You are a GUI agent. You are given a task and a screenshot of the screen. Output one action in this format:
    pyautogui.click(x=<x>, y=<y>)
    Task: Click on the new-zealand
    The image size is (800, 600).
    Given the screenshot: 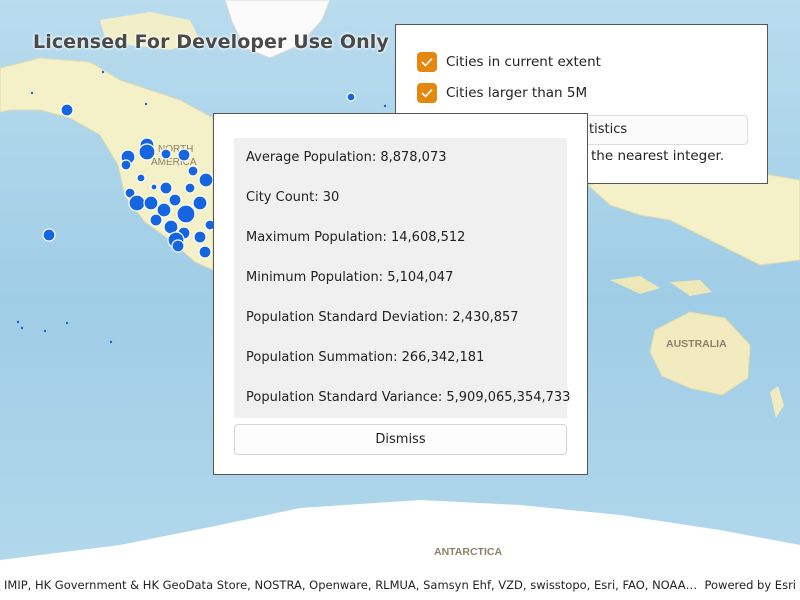 What is the action you would take?
    pyautogui.click(x=777, y=402)
    